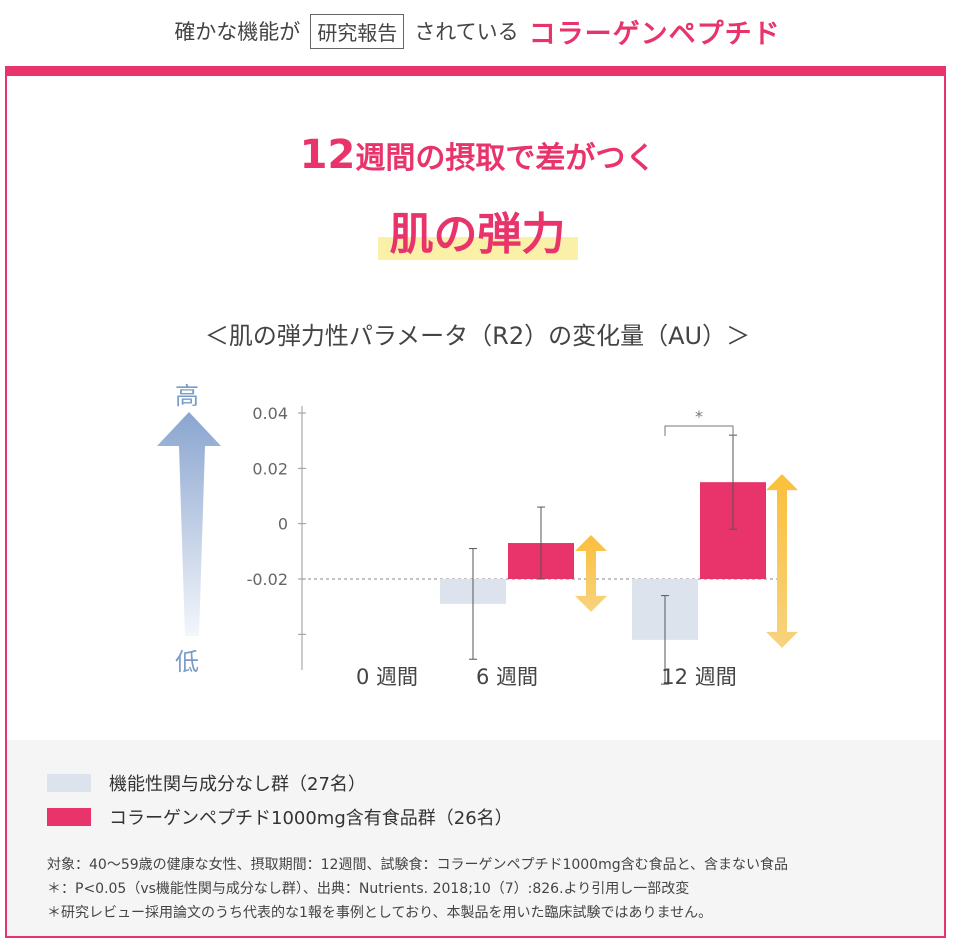 The width and height of the screenshot is (955, 948). Describe the element at coordinates (357, 31) in the screenshot. I see `header-boxed-text: 研究報告` at that location.